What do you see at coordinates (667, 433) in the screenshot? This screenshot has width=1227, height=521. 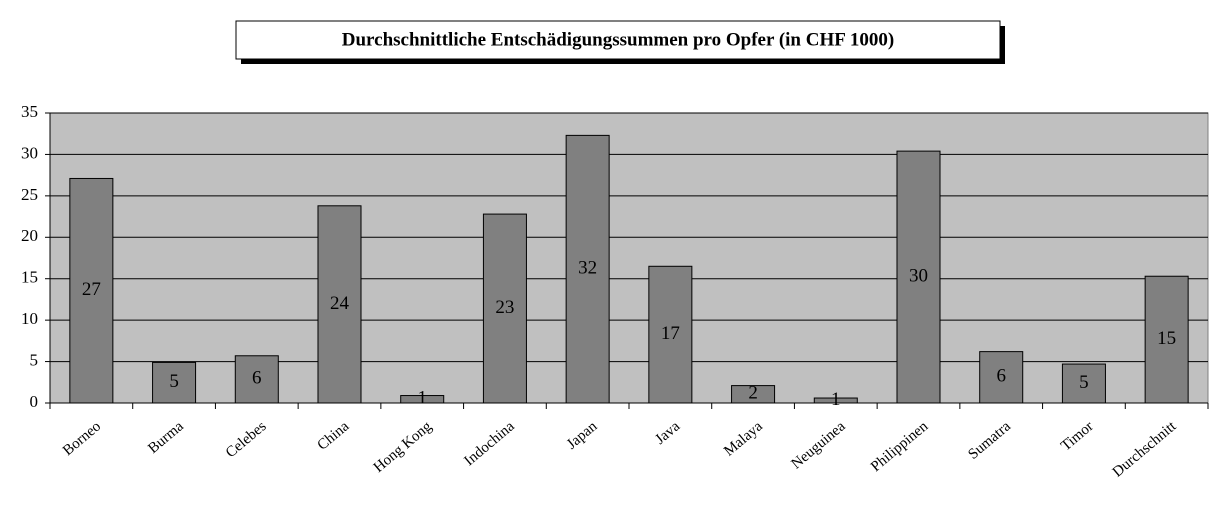 I see `x-tick-label: Java` at bounding box center [667, 433].